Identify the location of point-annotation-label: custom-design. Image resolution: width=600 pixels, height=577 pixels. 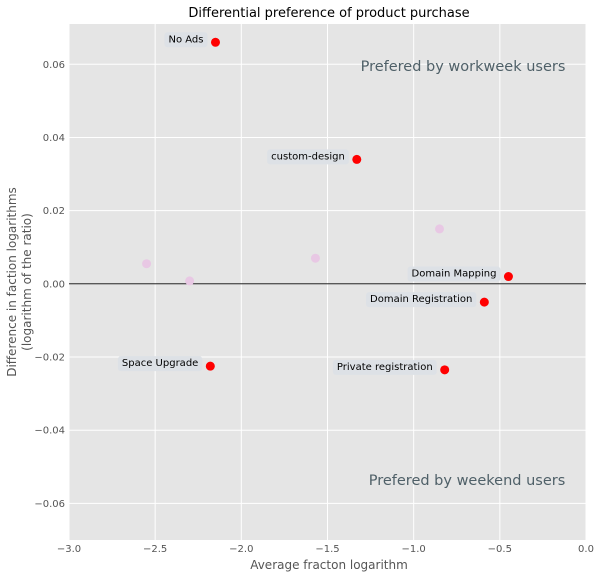
(308, 156).